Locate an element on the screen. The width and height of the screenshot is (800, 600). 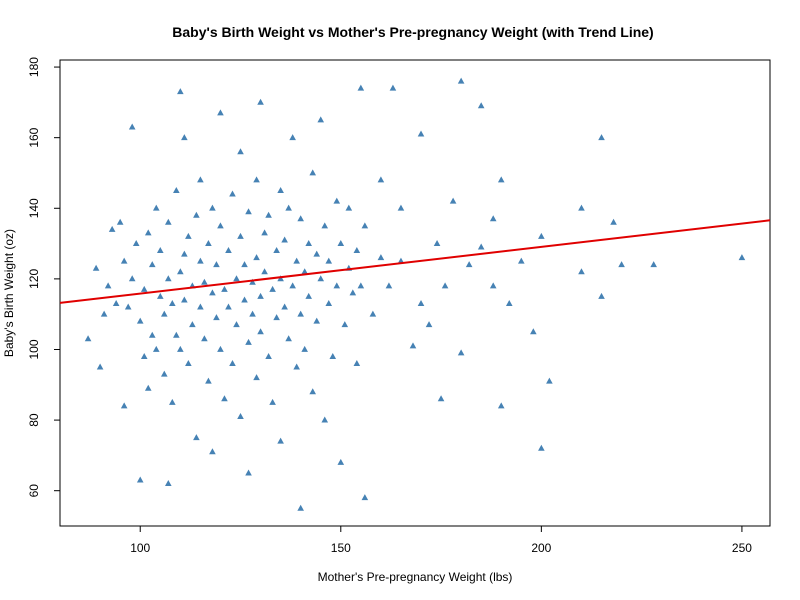
x-axis: 100 150 200 250 is located at coordinates (441, 540).